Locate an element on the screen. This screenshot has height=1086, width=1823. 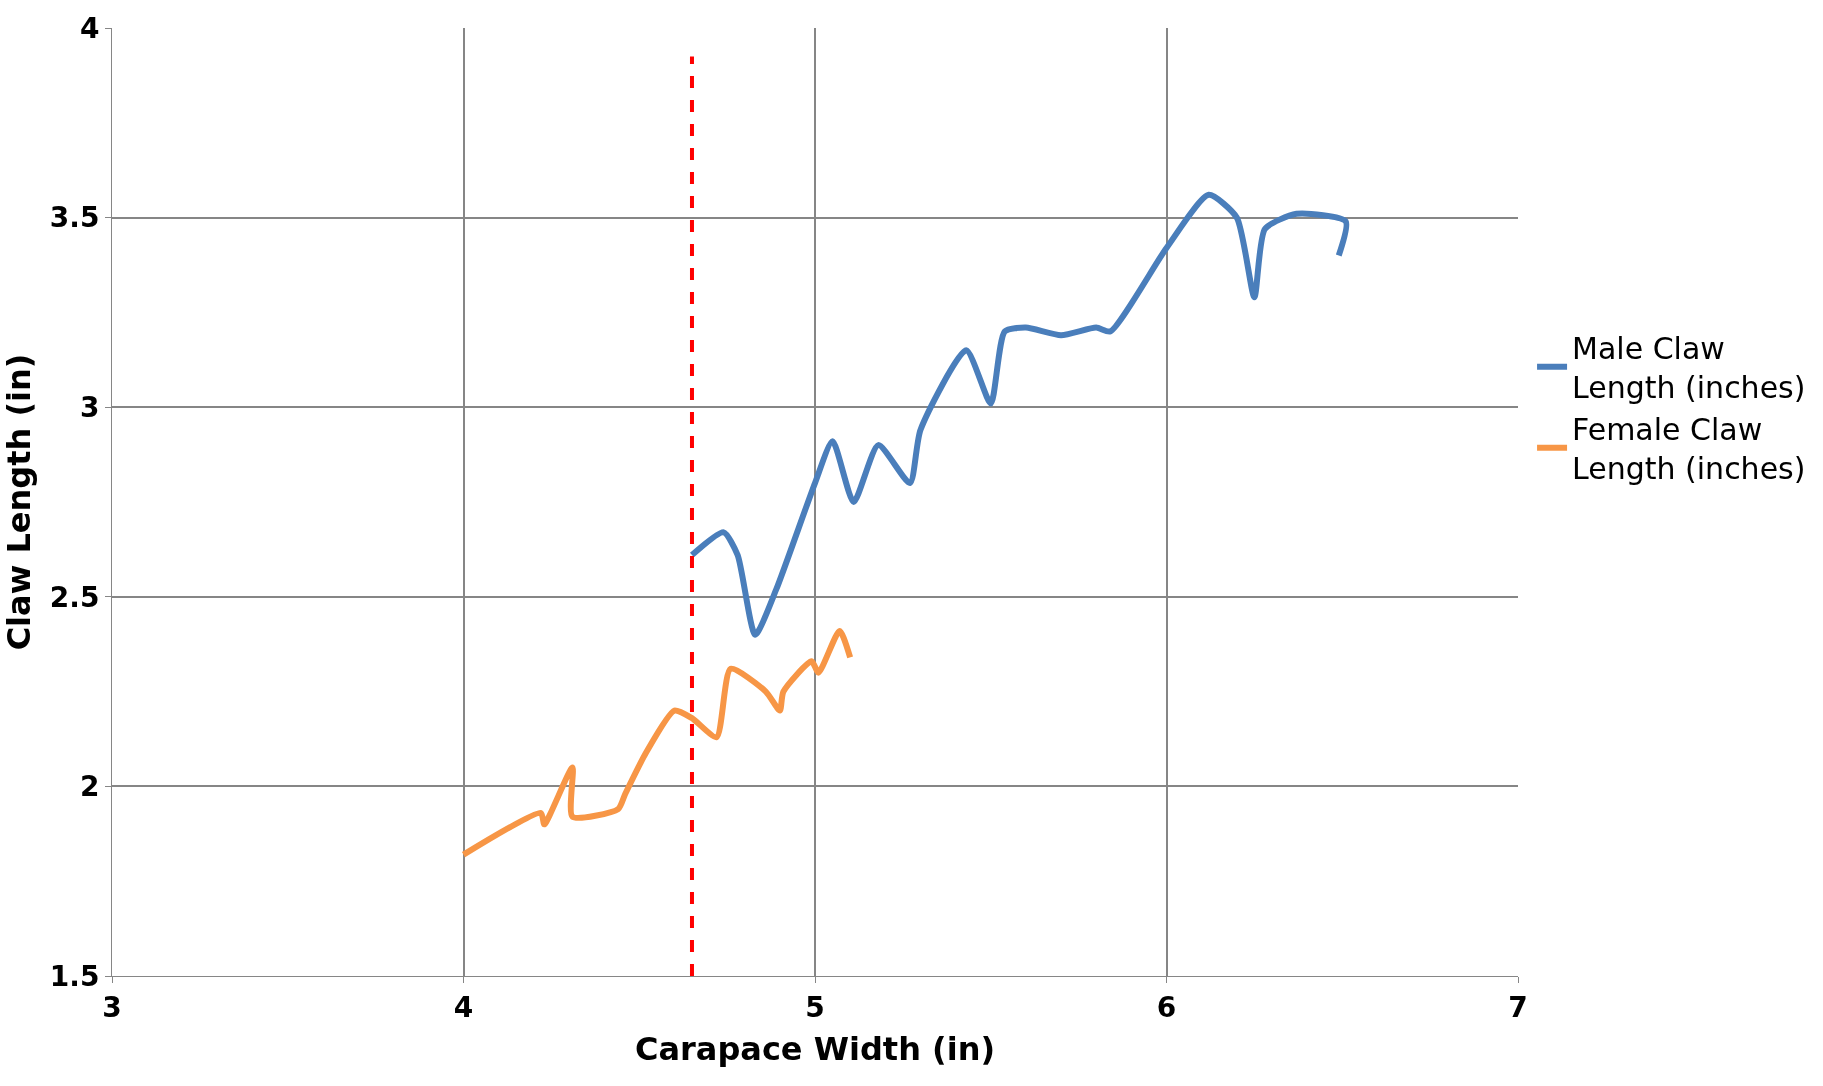
x-tick-label: 4 is located at coordinates (463, 1007).